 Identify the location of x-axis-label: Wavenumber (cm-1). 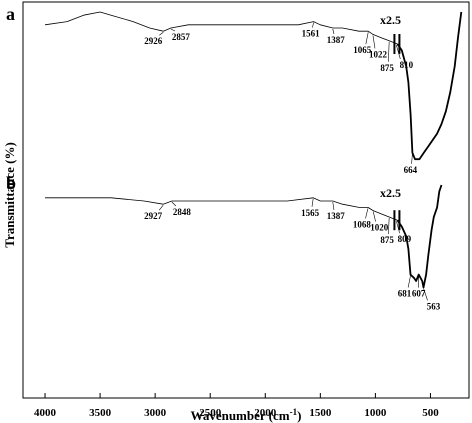
(246, 415).